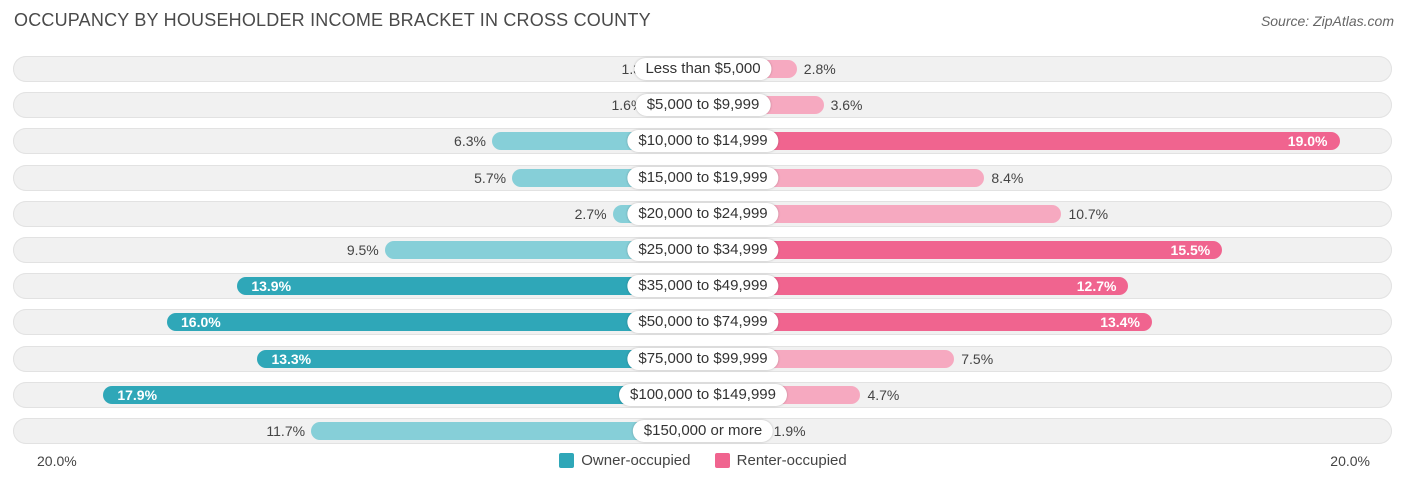  Describe the element at coordinates (271, 286) in the screenshot. I see `owner-value-label: 13.9%` at that location.